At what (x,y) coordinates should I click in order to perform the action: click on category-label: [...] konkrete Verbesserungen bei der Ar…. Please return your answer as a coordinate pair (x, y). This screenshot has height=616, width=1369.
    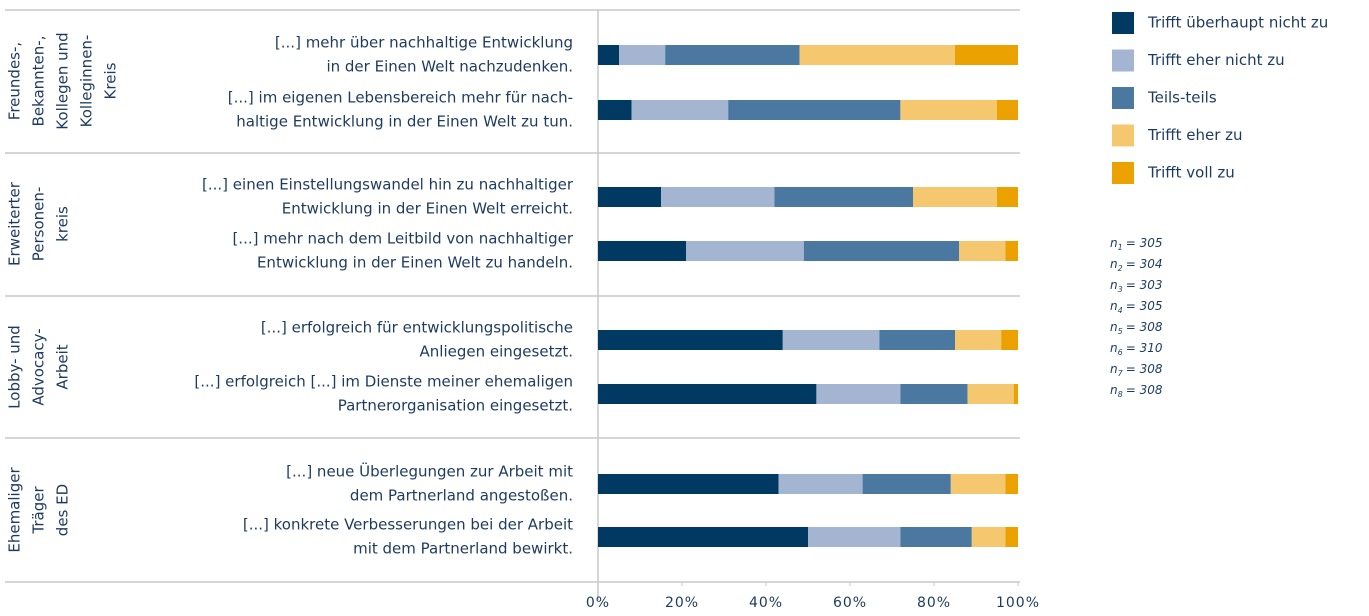
    Looking at the image, I should click on (408, 525).